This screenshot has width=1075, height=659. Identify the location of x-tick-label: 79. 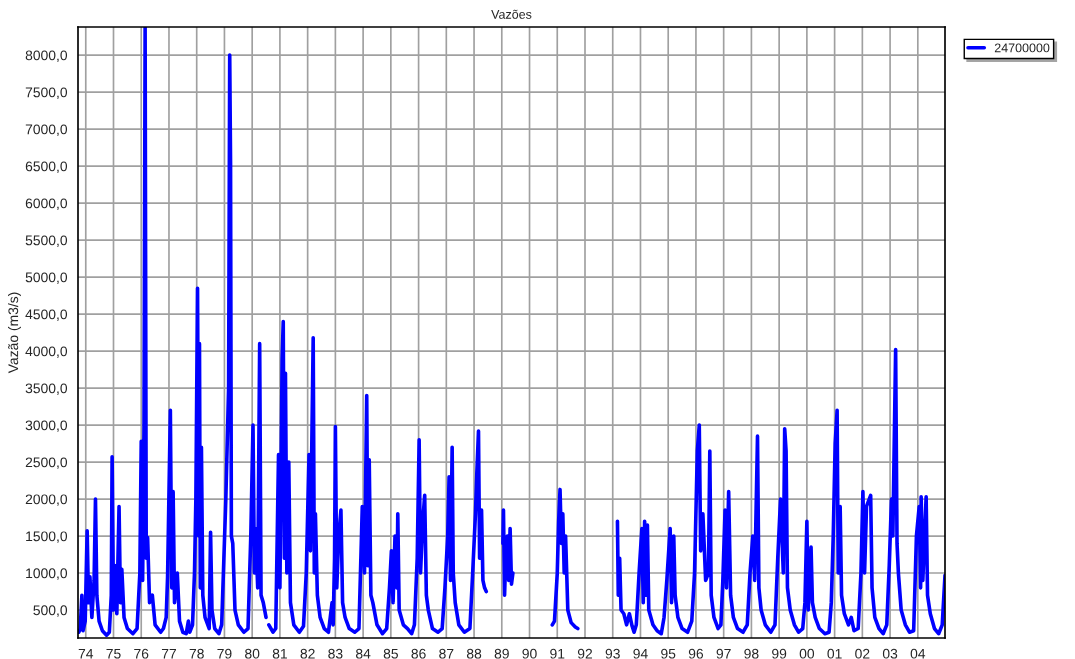
(224, 653).